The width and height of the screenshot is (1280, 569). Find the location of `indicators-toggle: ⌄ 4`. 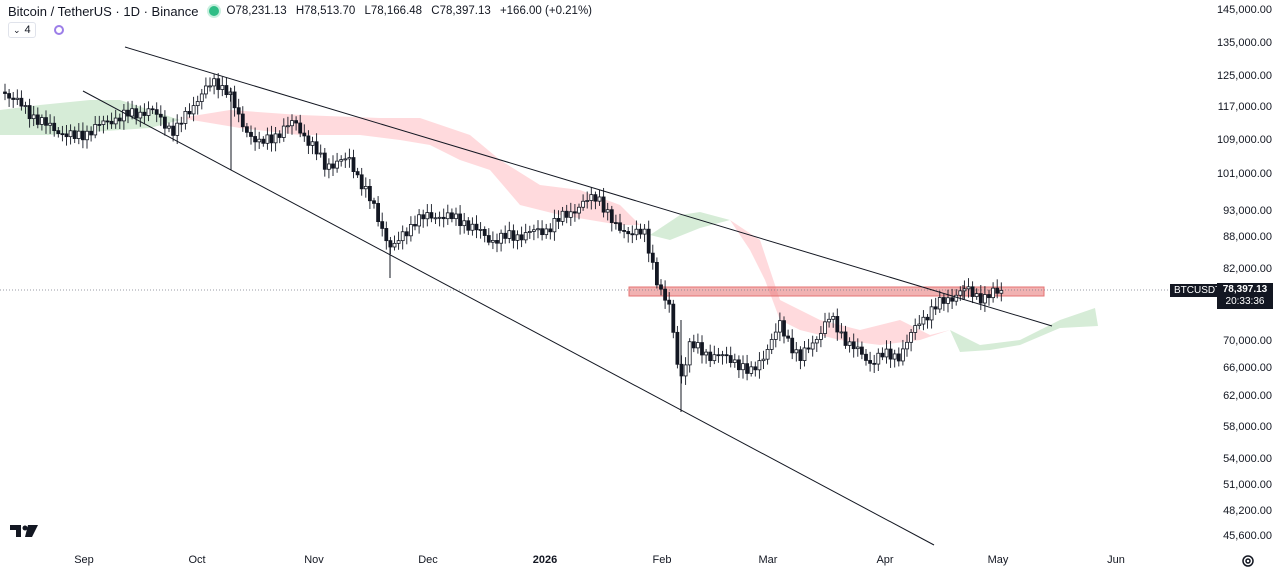

indicators-toggle: ⌄ 4 is located at coordinates (22, 30).